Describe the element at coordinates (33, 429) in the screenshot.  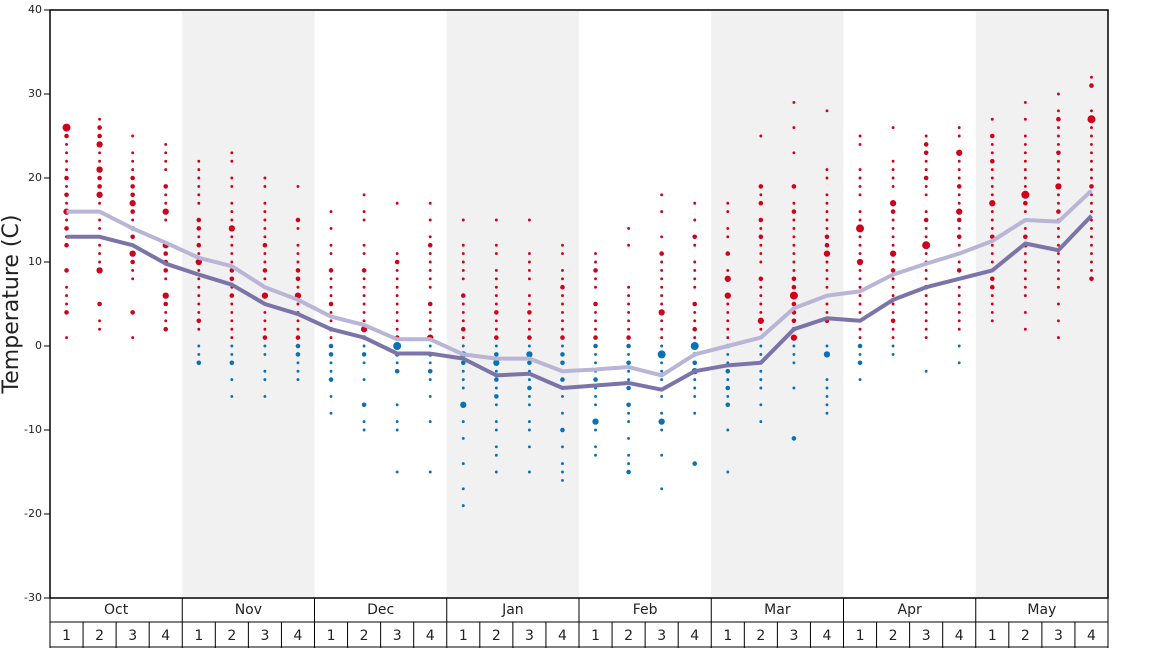
I see `y-tick-label: -10` at that location.